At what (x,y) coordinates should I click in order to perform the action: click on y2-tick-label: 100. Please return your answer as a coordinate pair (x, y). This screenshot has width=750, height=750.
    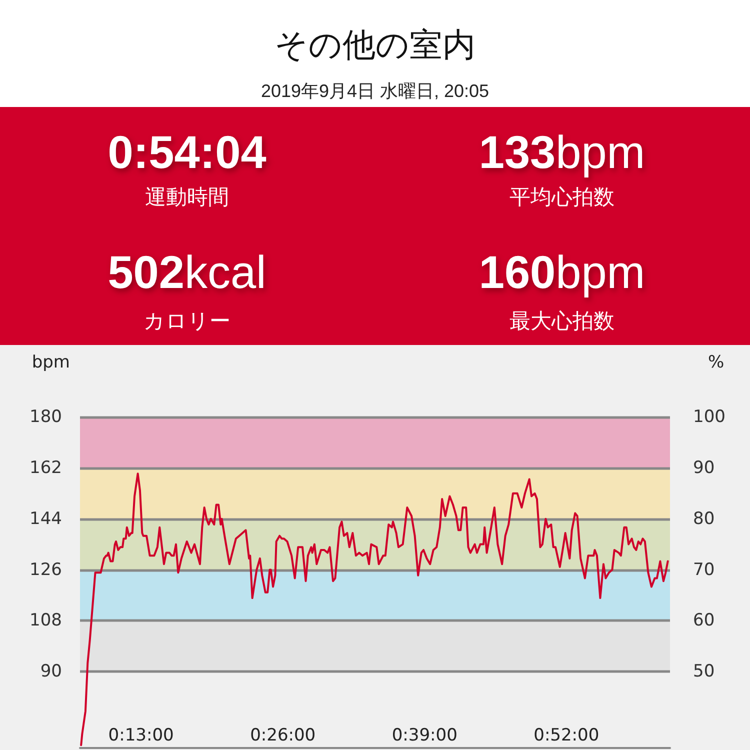
    Looking at the image, I should click on (709, 417).